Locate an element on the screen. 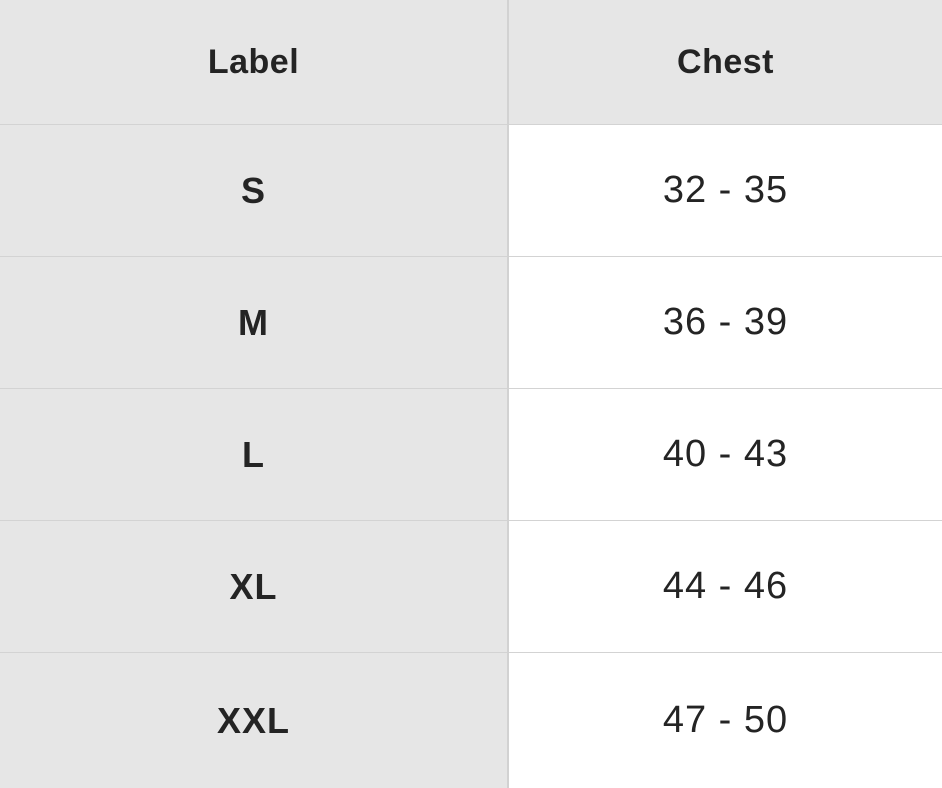 The width and height of the screenshot is (942, 788). size-label: S is located at coordinates (254, 190).